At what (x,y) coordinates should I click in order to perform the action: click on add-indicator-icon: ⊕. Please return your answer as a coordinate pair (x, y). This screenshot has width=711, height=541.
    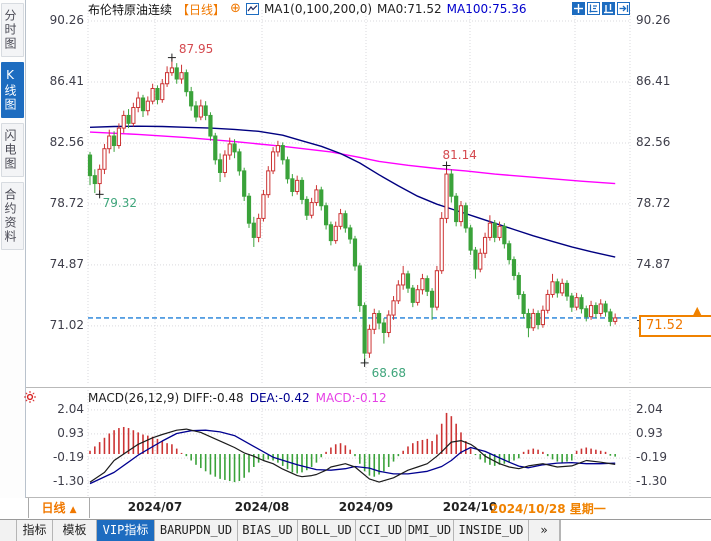
    Looking at the image, I should click on (235, 8).